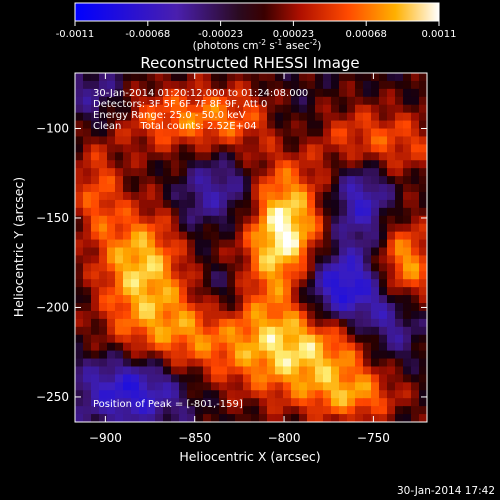 The width and height of the screenshot is (500, 500). I want to click on colorbar-tick-label: -0.0011, so click(75, 34).